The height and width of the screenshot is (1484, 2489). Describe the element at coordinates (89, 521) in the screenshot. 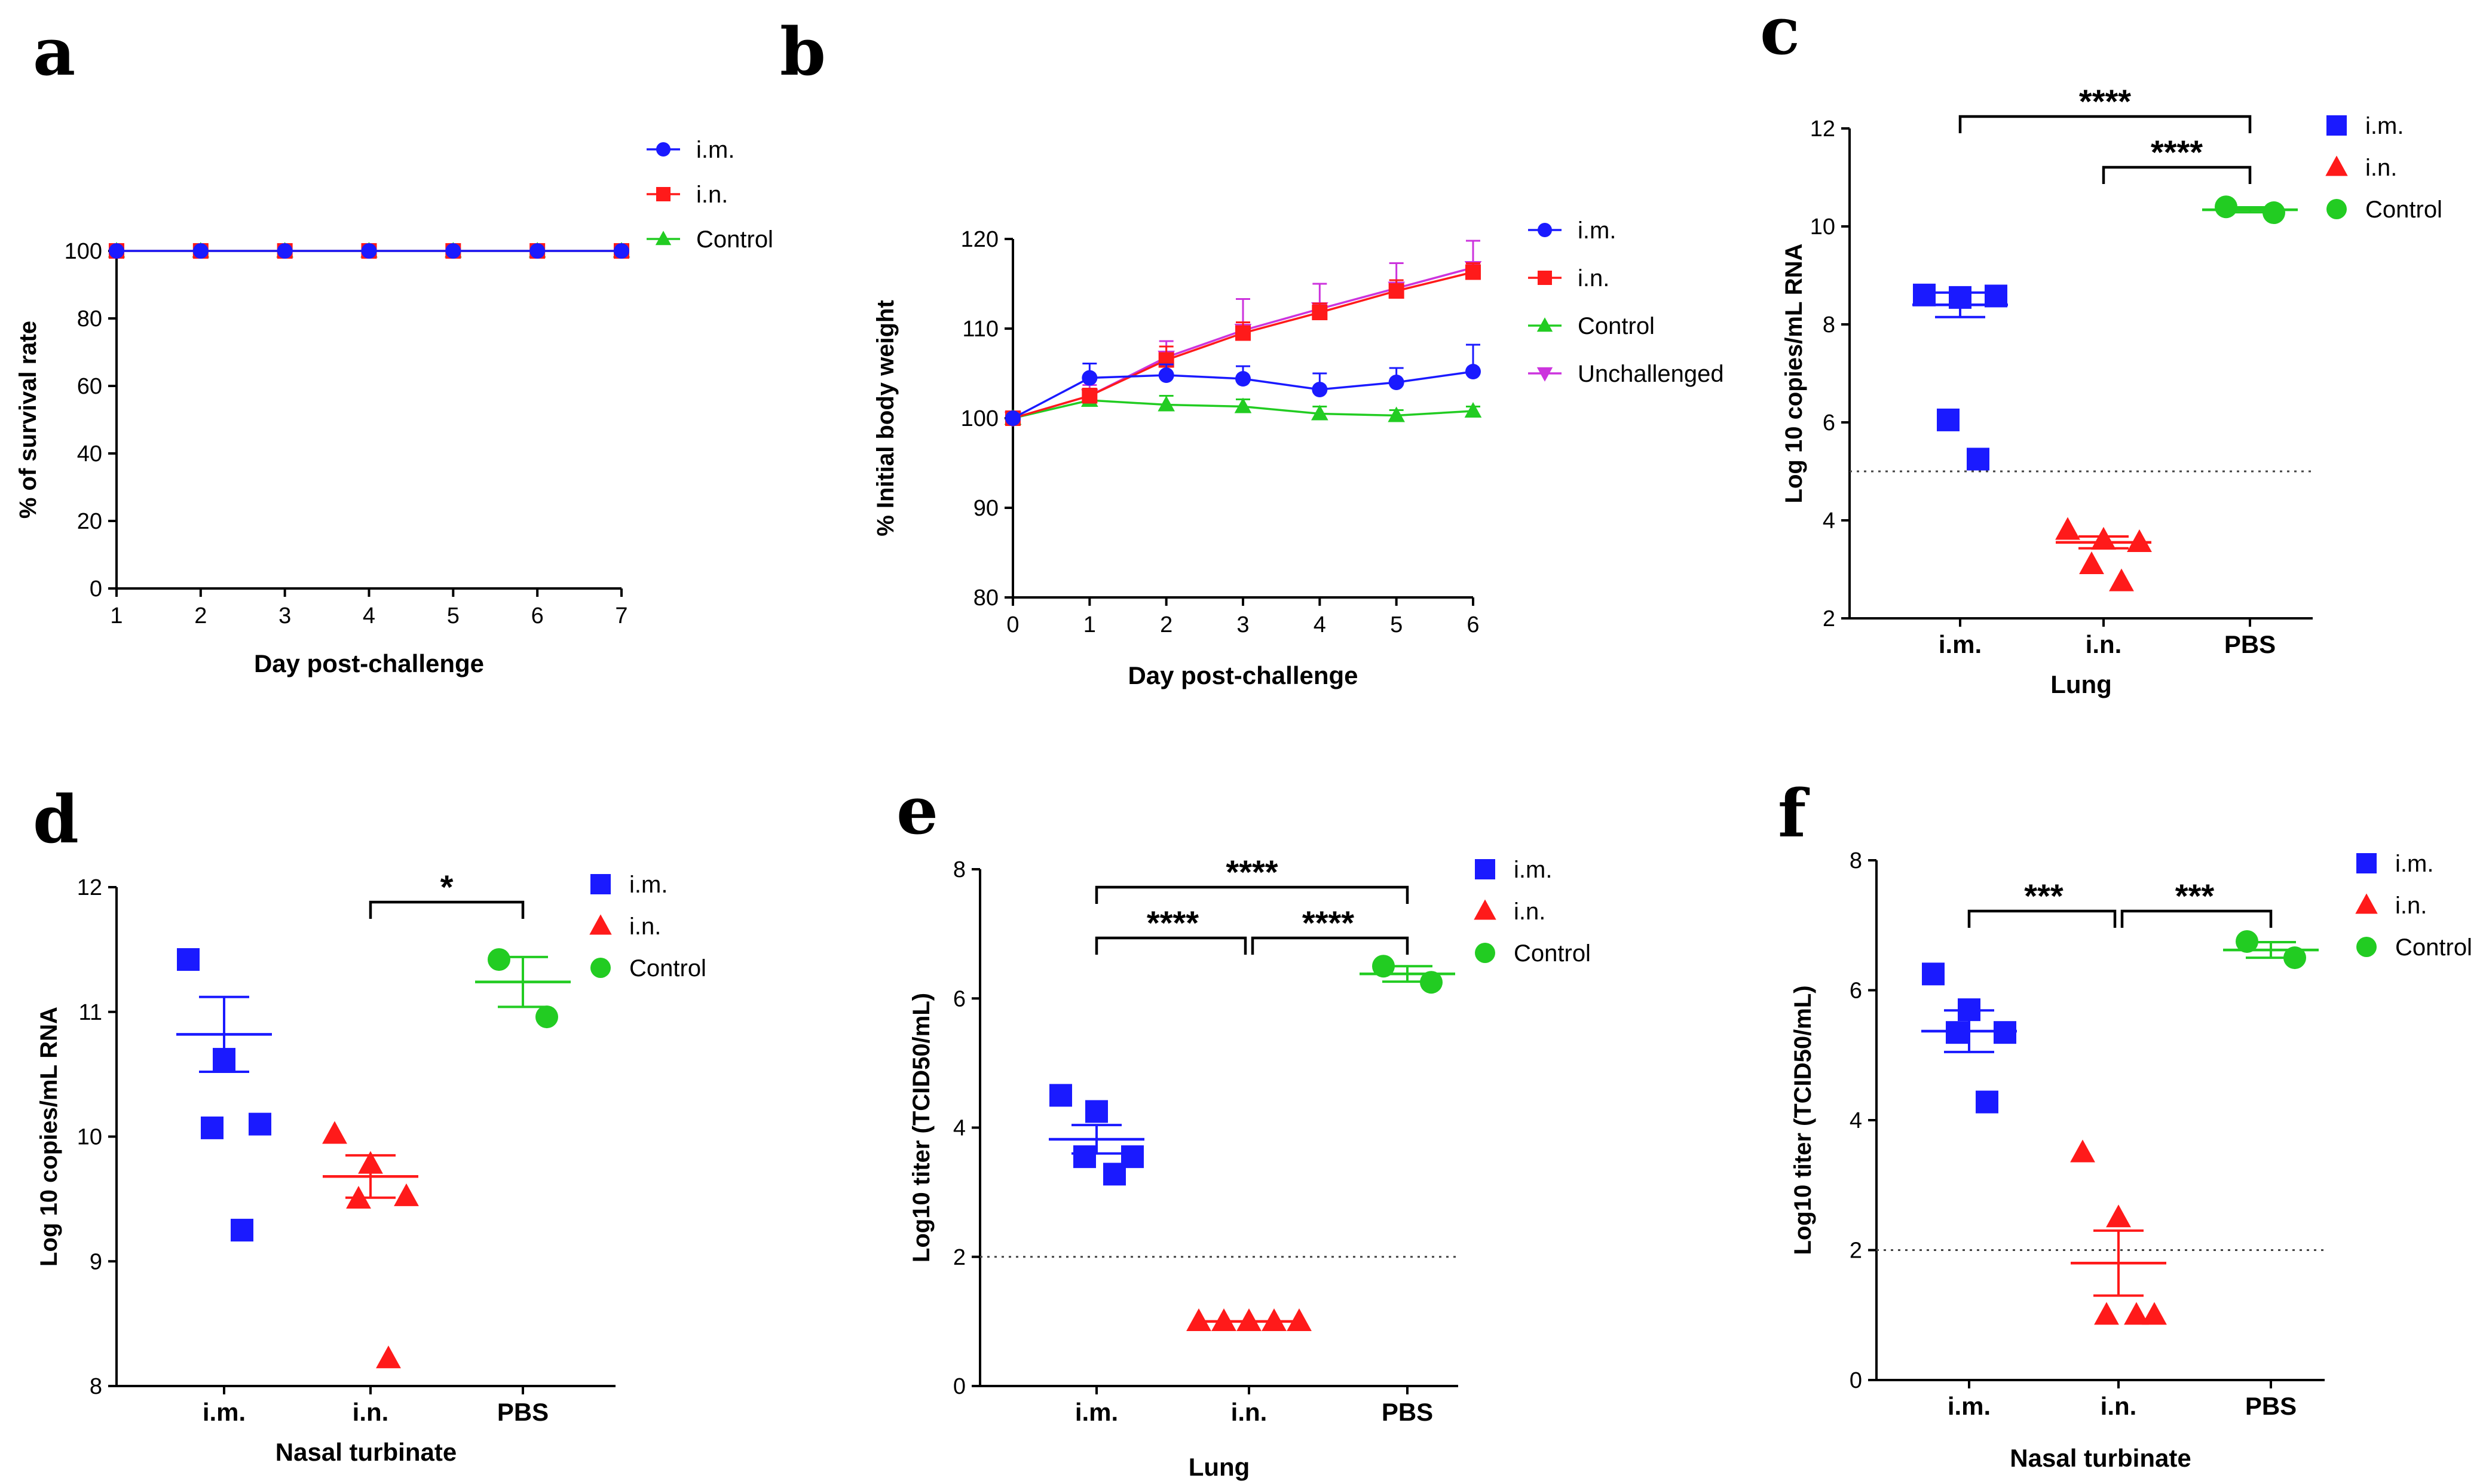

I see `y-tick-label: 20` at that location.